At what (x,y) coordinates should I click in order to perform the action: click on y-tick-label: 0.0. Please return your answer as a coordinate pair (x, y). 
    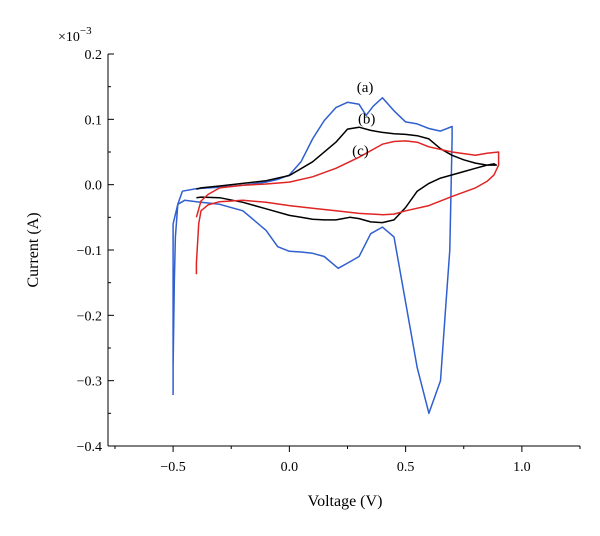
    Looking at the image, I should click on (94, 186).